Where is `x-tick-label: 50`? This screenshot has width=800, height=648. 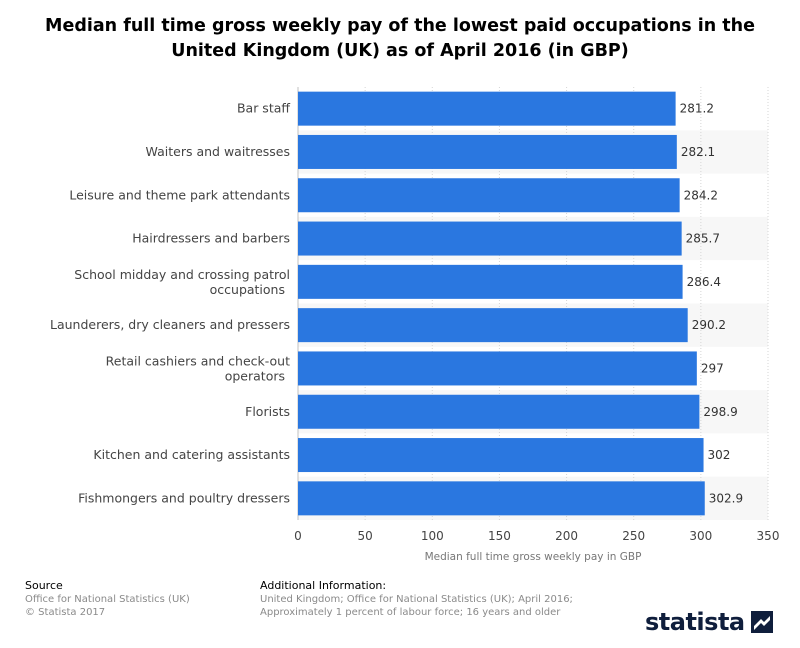
x-tick-label: 50 is located at coordinates (365, 536).